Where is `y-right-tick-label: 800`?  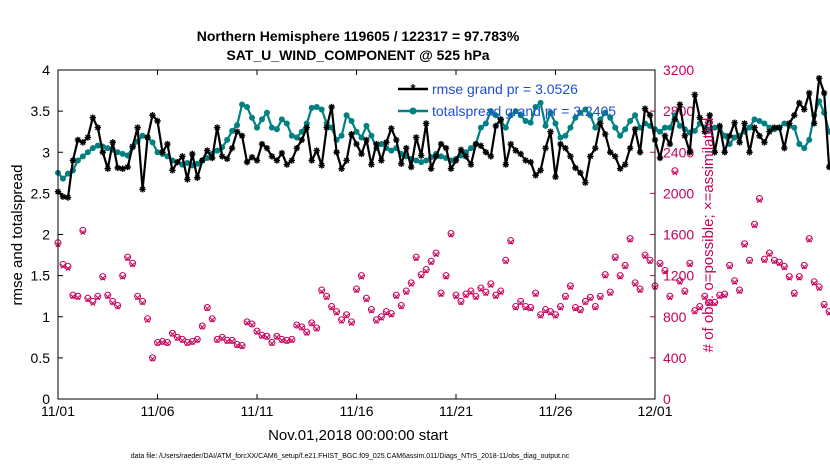 y-right-tick-label: 800 is located at coordinates (675, 317).